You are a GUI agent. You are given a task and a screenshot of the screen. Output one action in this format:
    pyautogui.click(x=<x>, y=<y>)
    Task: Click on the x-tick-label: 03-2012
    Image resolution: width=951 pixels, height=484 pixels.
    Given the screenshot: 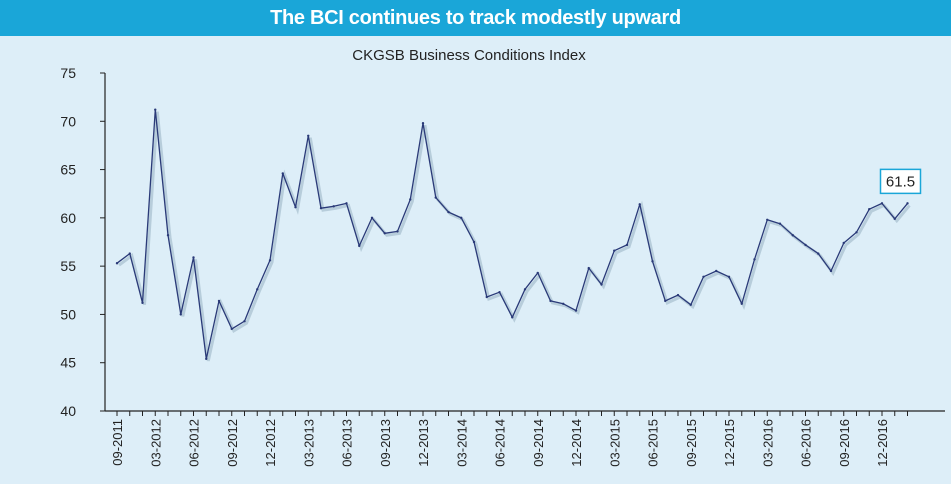 What is the action you would take?
    pyautogui.click(x=155, y=443)
    